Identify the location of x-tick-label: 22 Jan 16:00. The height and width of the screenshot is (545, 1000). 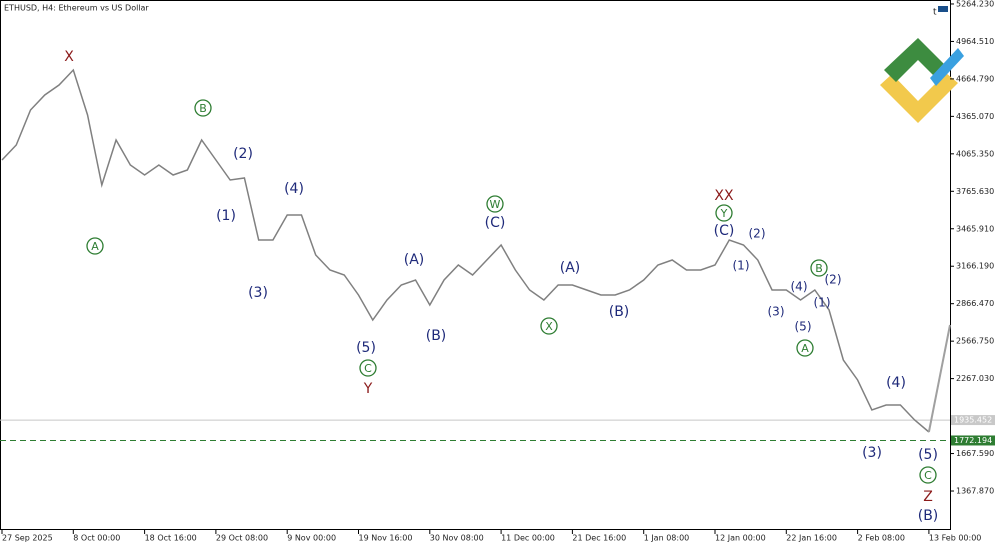
(811, 538).